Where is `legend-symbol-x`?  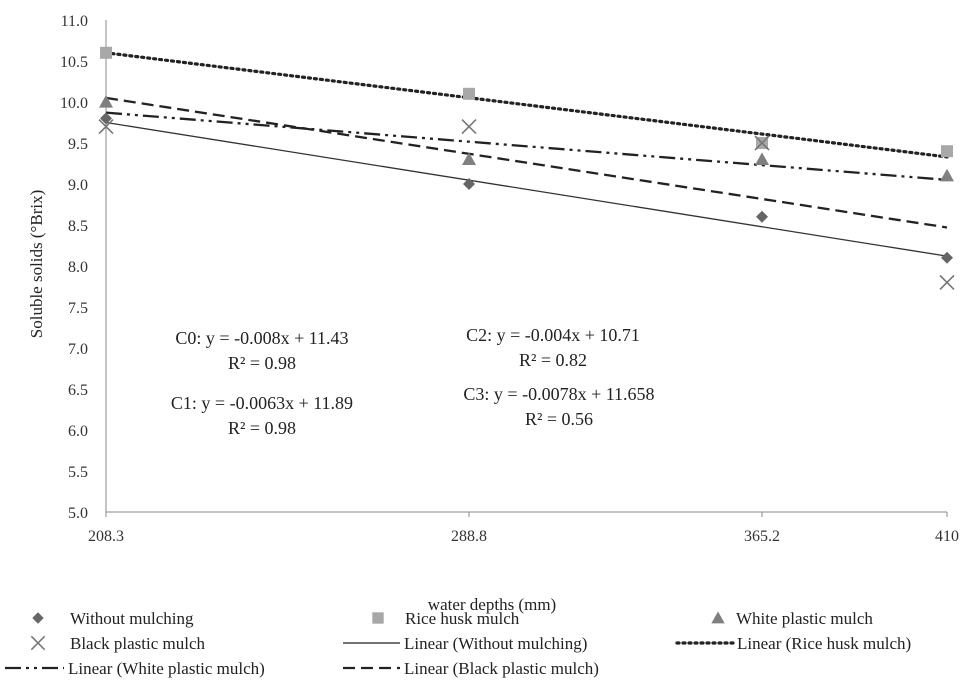 legend-symbol-x is located at coordinates (38, 643).